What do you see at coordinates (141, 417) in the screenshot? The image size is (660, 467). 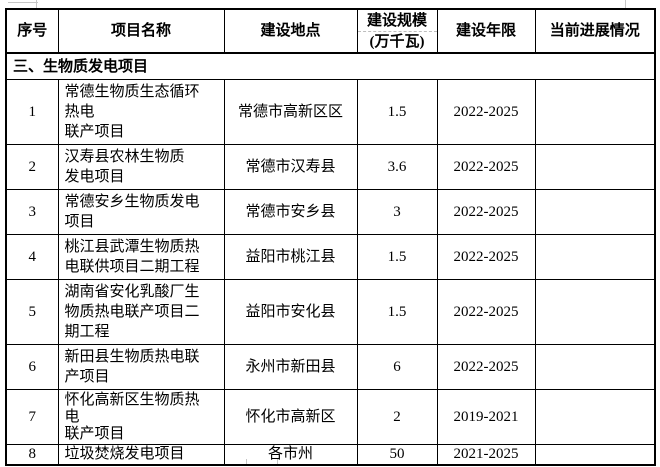 I see `cell-project-name: 怀化高新区生物质热 电 联产项目` at bounding box center [141, 417].